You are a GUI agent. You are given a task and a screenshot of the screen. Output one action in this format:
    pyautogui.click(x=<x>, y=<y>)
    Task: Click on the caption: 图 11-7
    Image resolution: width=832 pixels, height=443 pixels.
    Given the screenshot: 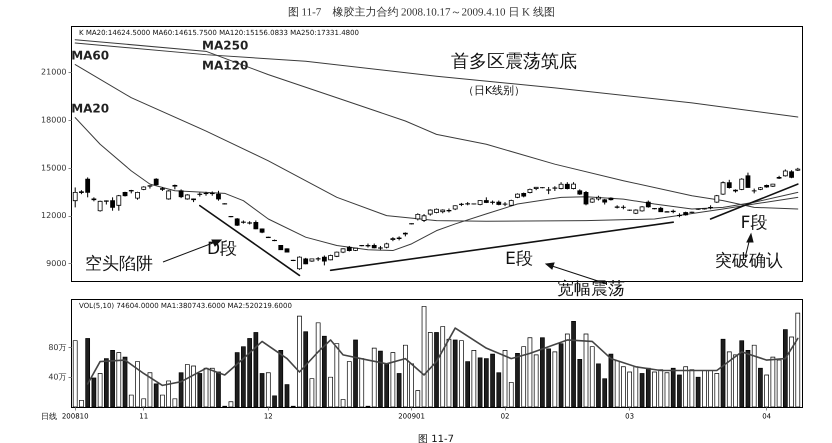 What is the action you would take?
    pyautogui.click(x=436, y=438)
    